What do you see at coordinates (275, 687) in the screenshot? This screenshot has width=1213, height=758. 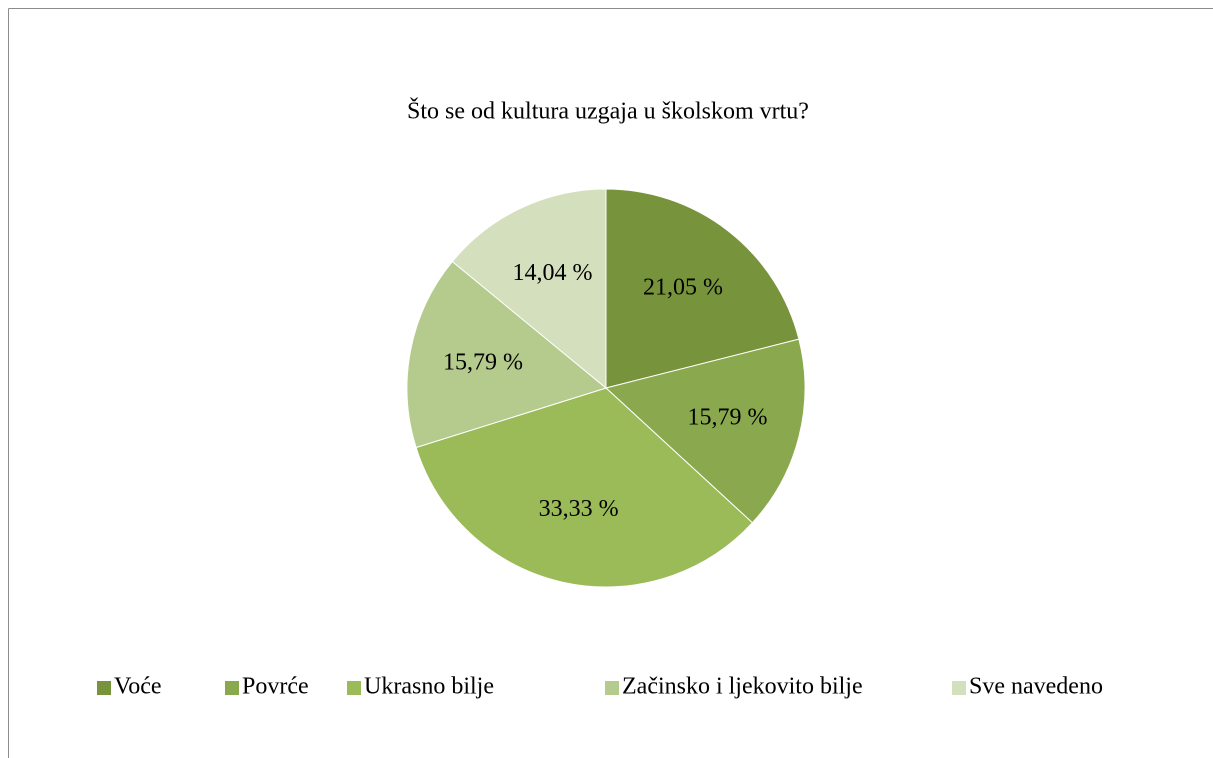 I see `legend-label: Povrće` at bounding box center [275, 687].